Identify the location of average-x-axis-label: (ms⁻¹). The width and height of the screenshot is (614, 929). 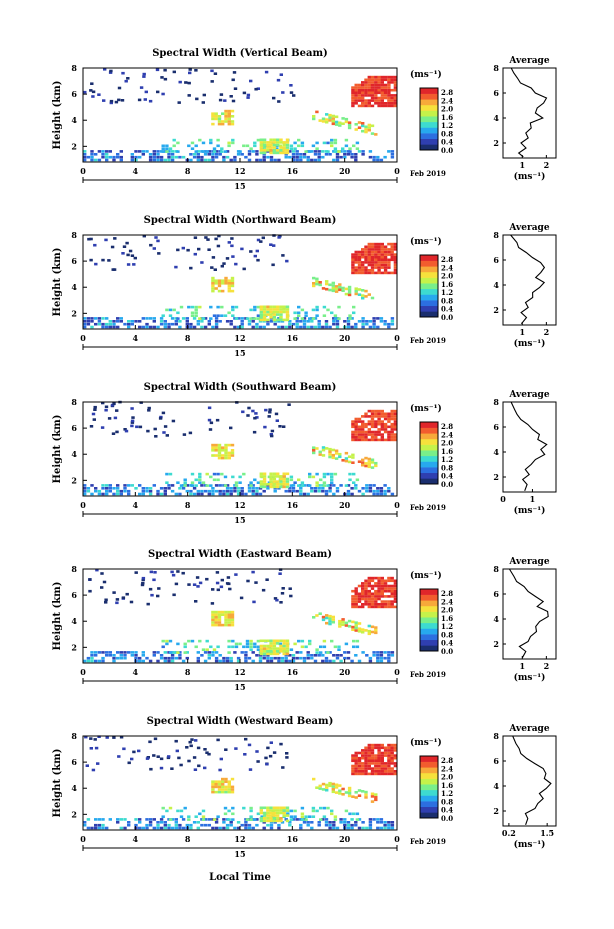
(530, 844).